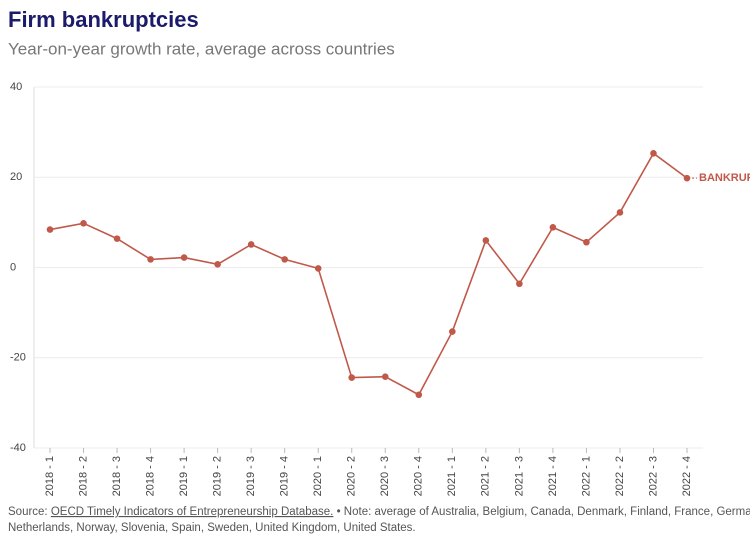 The width and height of the screenshot is (750, 541). What do you see at coordinates (50, 476) in the screenshot?
I see `x-tick-label: 2018 - 1` at bounding box center [50, 476].